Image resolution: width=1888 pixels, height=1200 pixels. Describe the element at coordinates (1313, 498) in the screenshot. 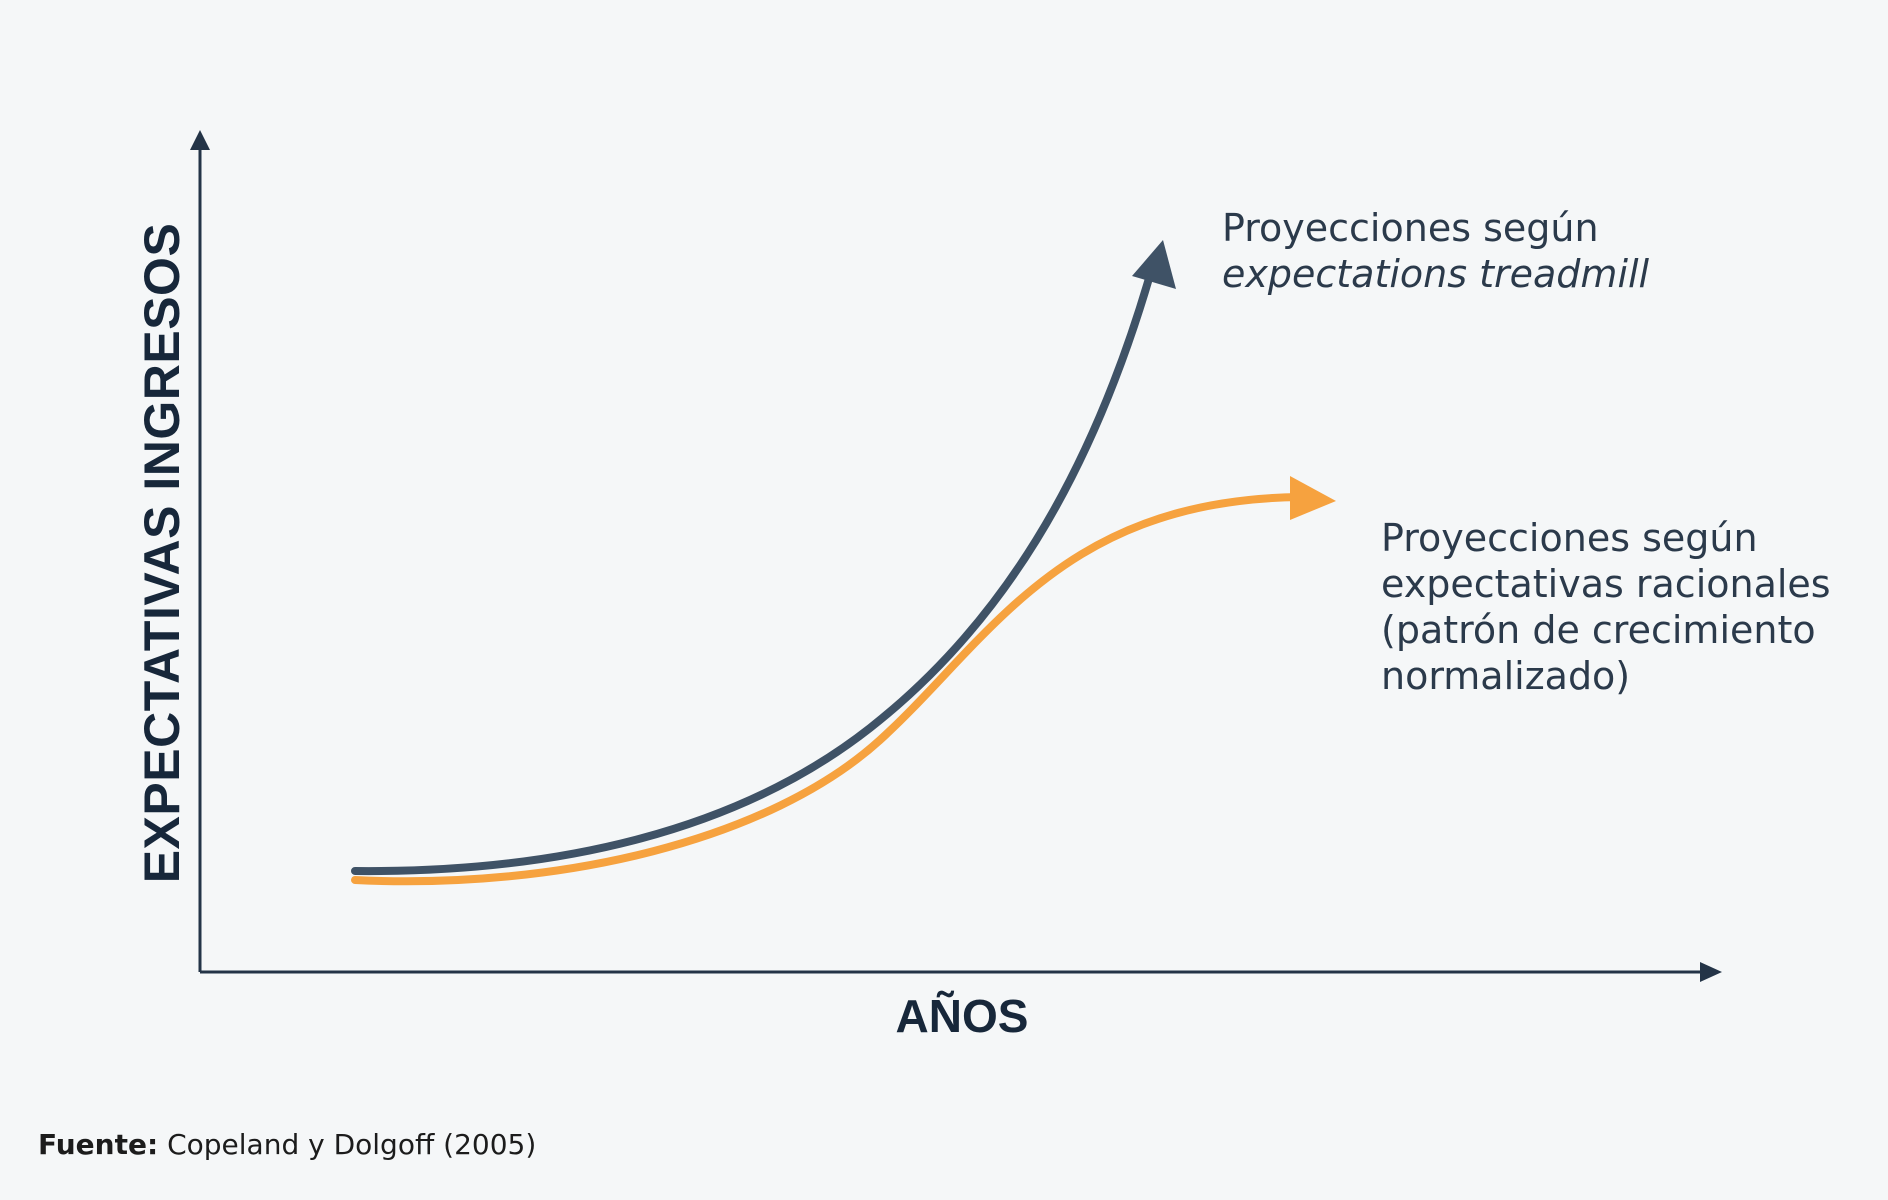

I see `rational-expectations-arrowhead` at that location.